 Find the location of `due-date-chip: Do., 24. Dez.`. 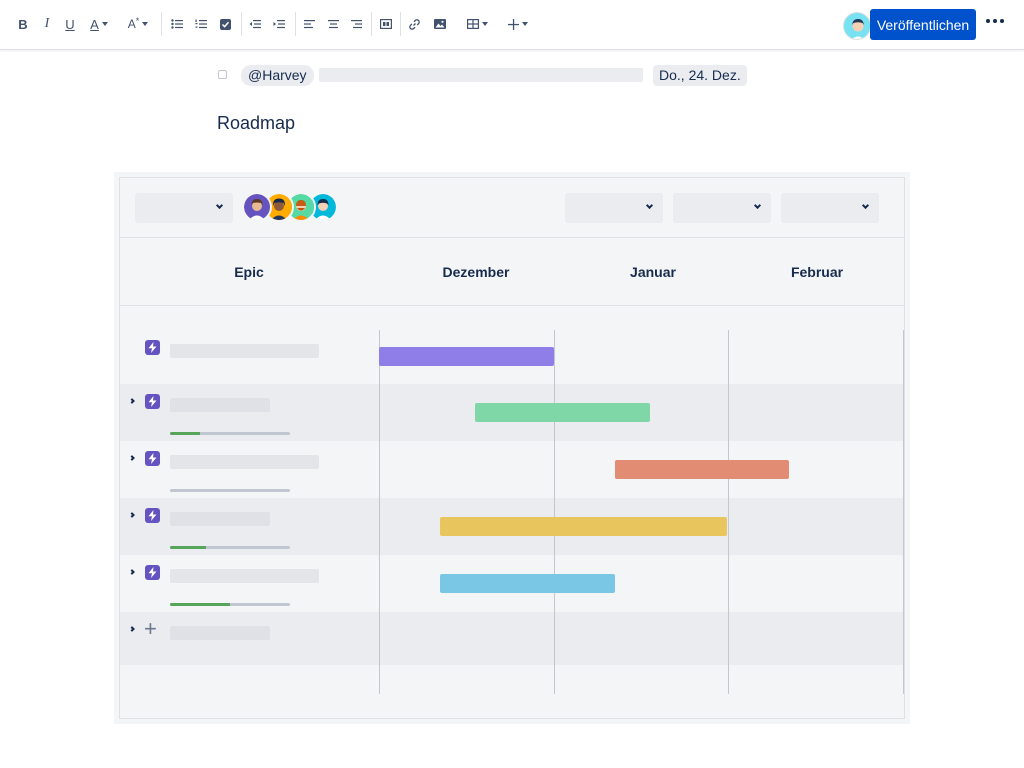

due-date-chip: Do., 24. Dez. is located at coordinates (700, 75).